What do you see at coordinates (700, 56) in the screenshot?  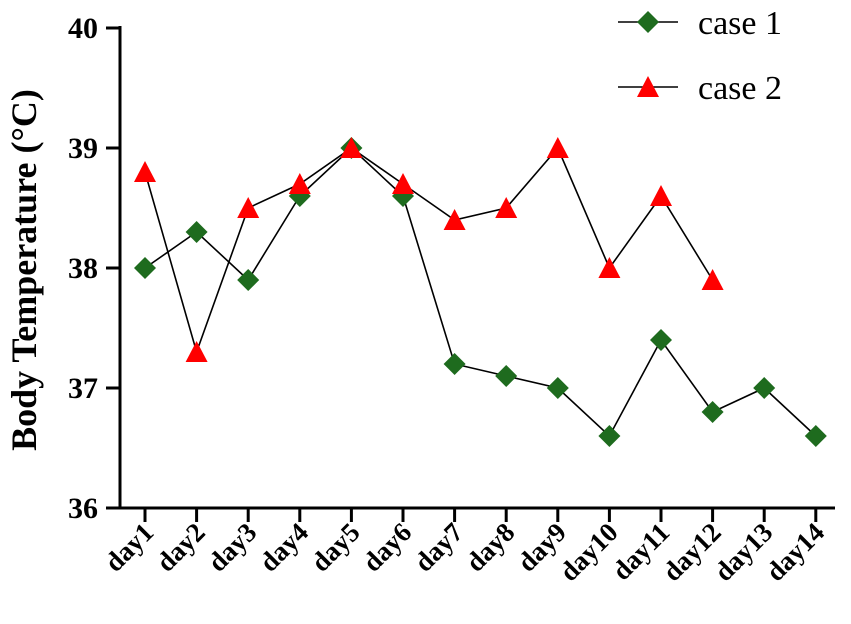 I see `legend: case 1 case 2` at bounding box center [700, 56].